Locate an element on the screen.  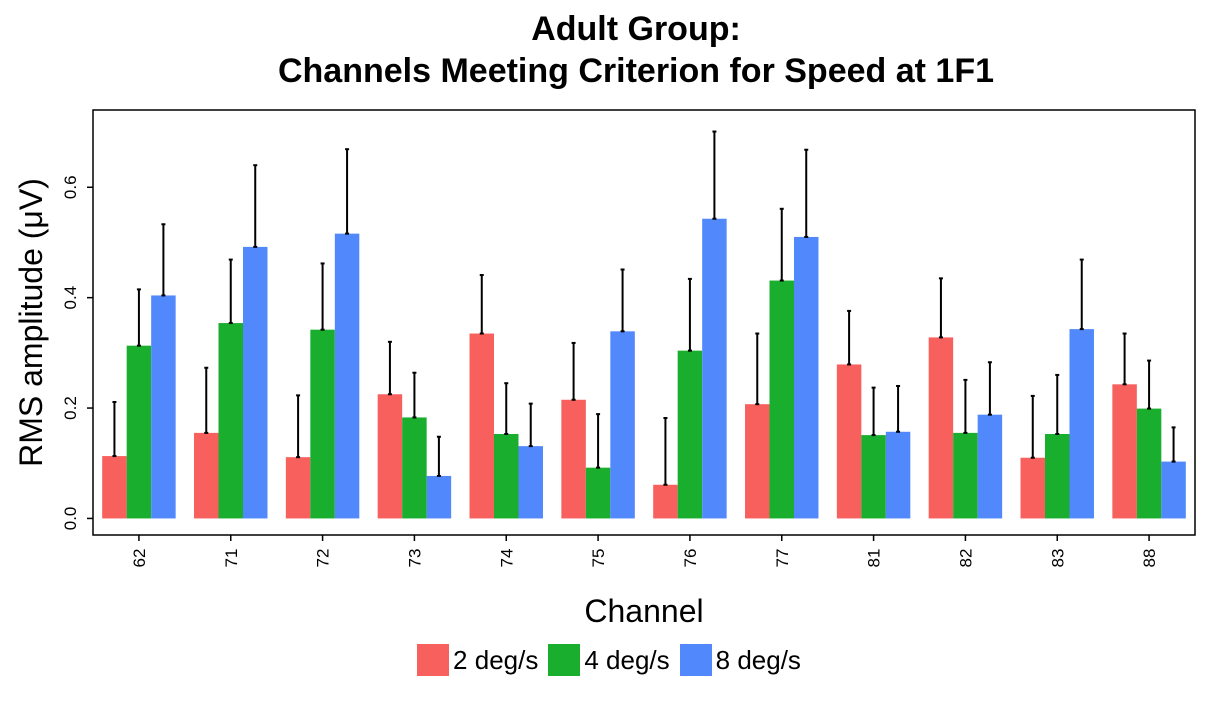
x-tick-label: 81 is located at coordinates (874, 558).